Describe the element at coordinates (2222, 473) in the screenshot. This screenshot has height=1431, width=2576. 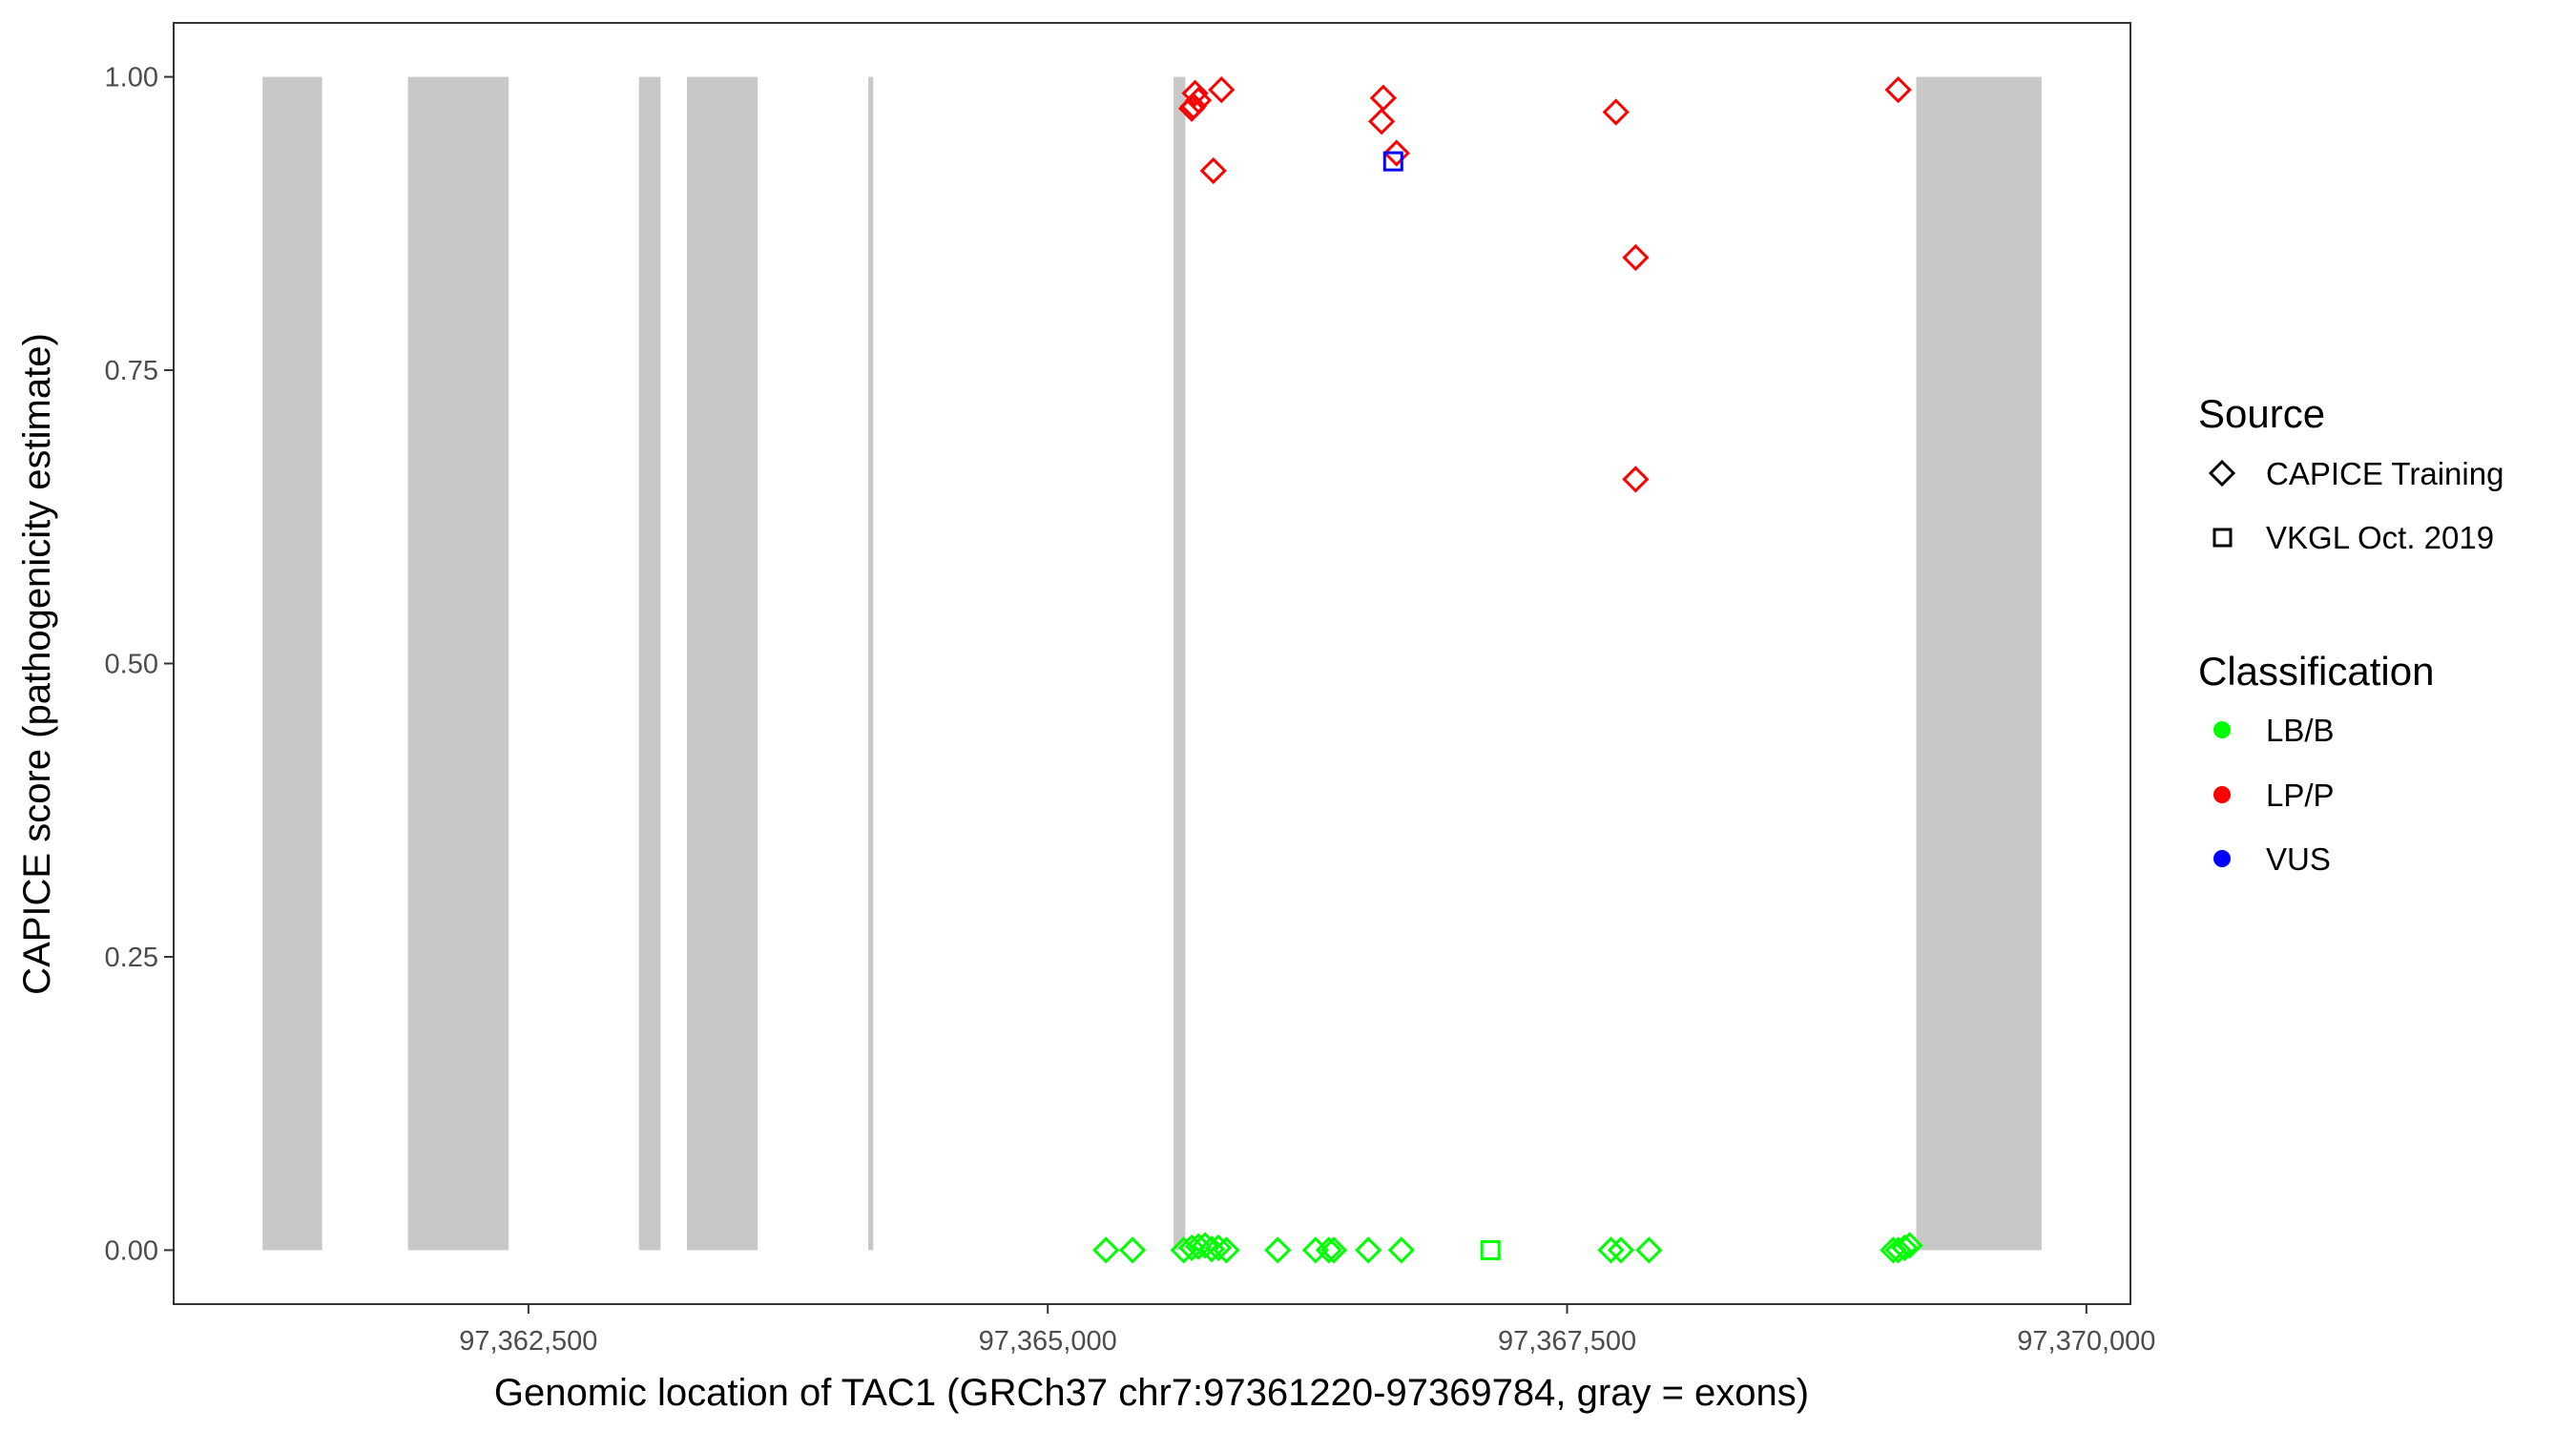
I see `diamond-icon` at that location.